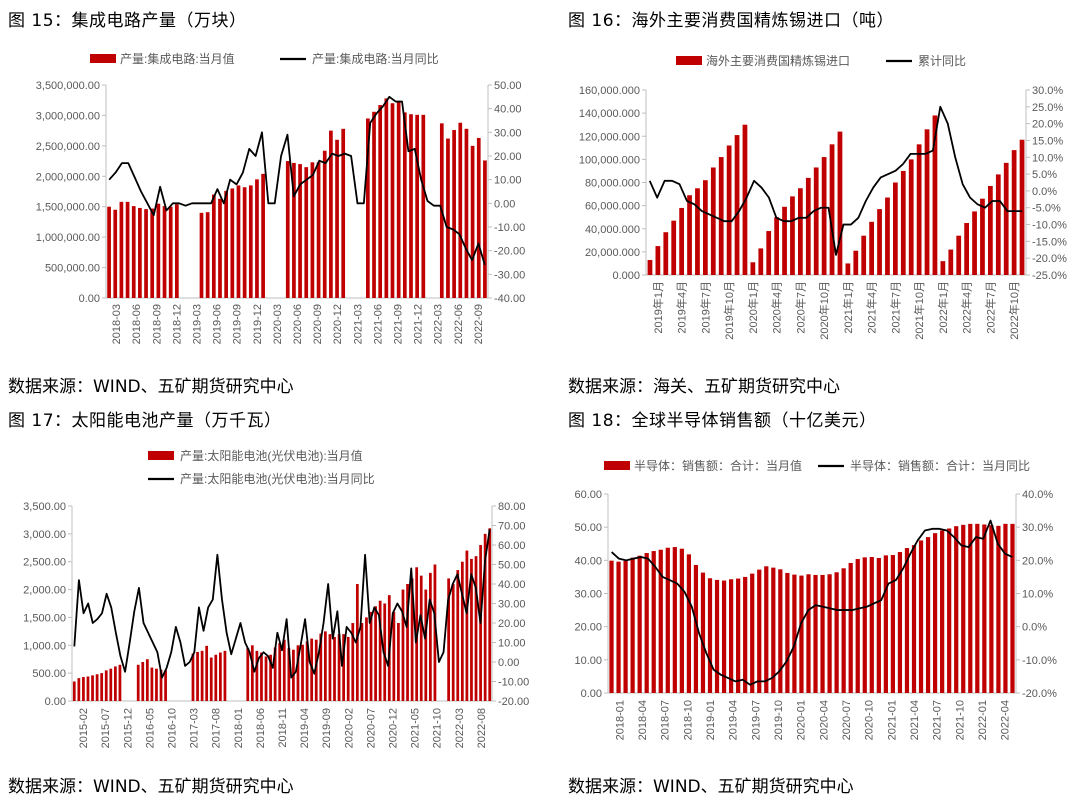  What do you see at coordinates (705, 307) in the screenshot?
I see `x-tick-label: 2019年7月` at bounding box center [705, 307].